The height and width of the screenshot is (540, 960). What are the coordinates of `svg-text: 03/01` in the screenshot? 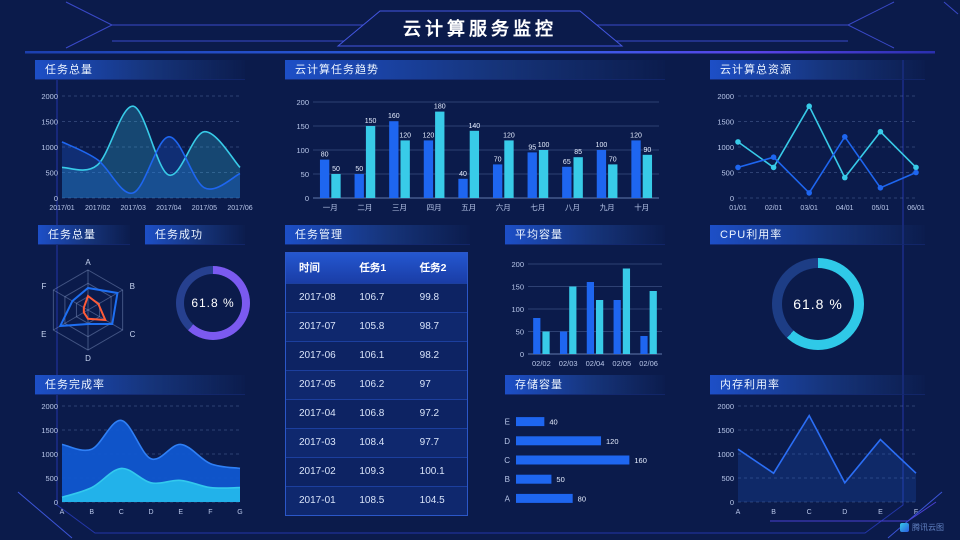 It's located at (809, 208).